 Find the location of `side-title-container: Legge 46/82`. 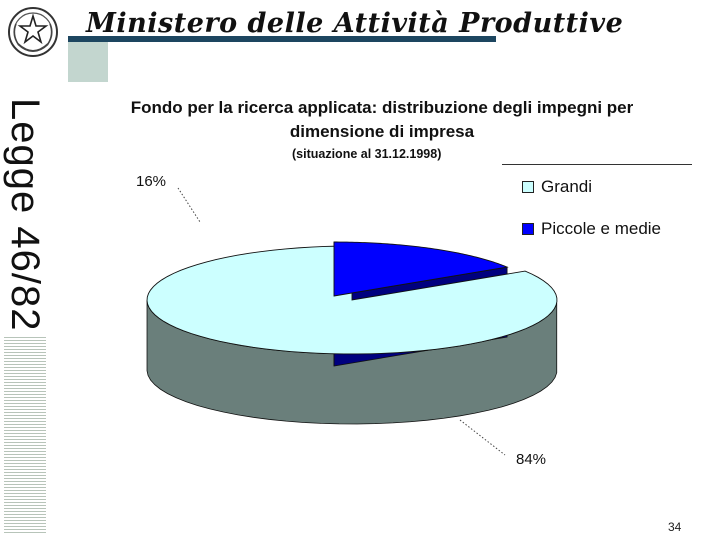

side-title-container: Legge 46/82 is located at coordinates (25, 311).